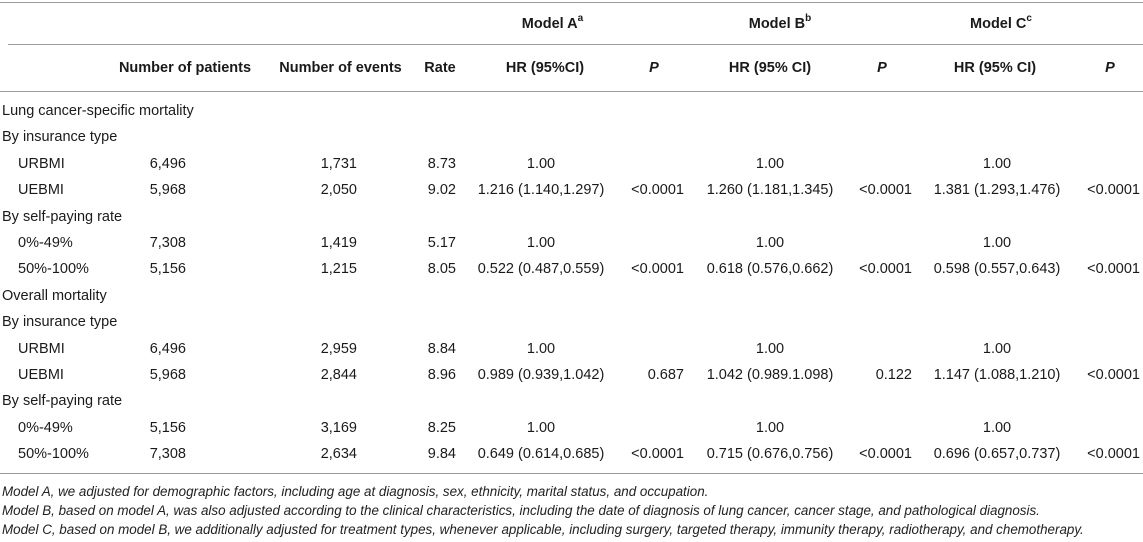 This screenshot has width=1143, height=542. I want to click on section-label: Lung cancer-specific mortality, so click(98, 111).